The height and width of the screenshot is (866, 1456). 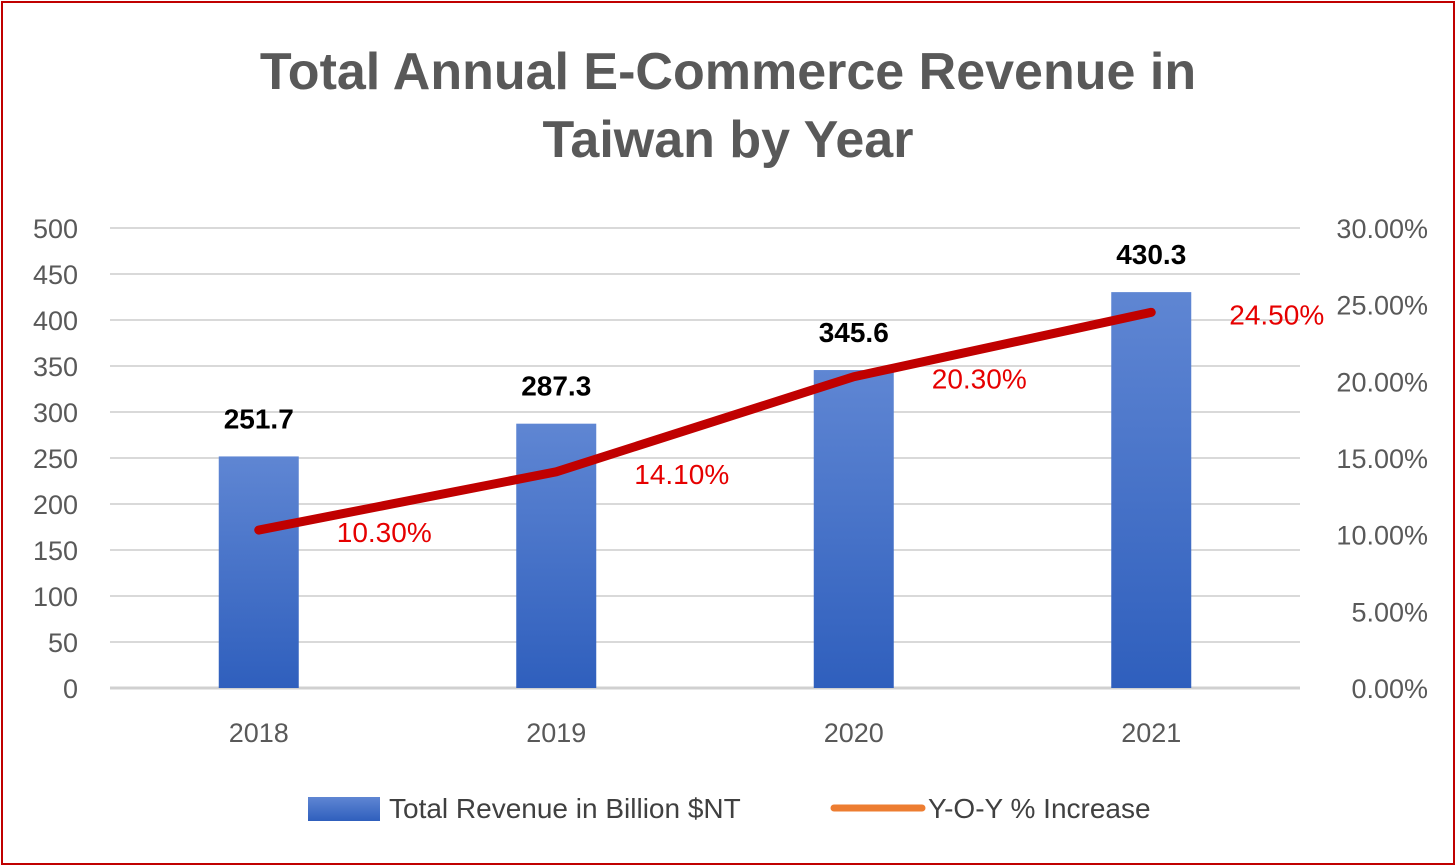 I want to click on x-axis-labels: 2018 2019 2020 2021, so click(x=705, y=733).